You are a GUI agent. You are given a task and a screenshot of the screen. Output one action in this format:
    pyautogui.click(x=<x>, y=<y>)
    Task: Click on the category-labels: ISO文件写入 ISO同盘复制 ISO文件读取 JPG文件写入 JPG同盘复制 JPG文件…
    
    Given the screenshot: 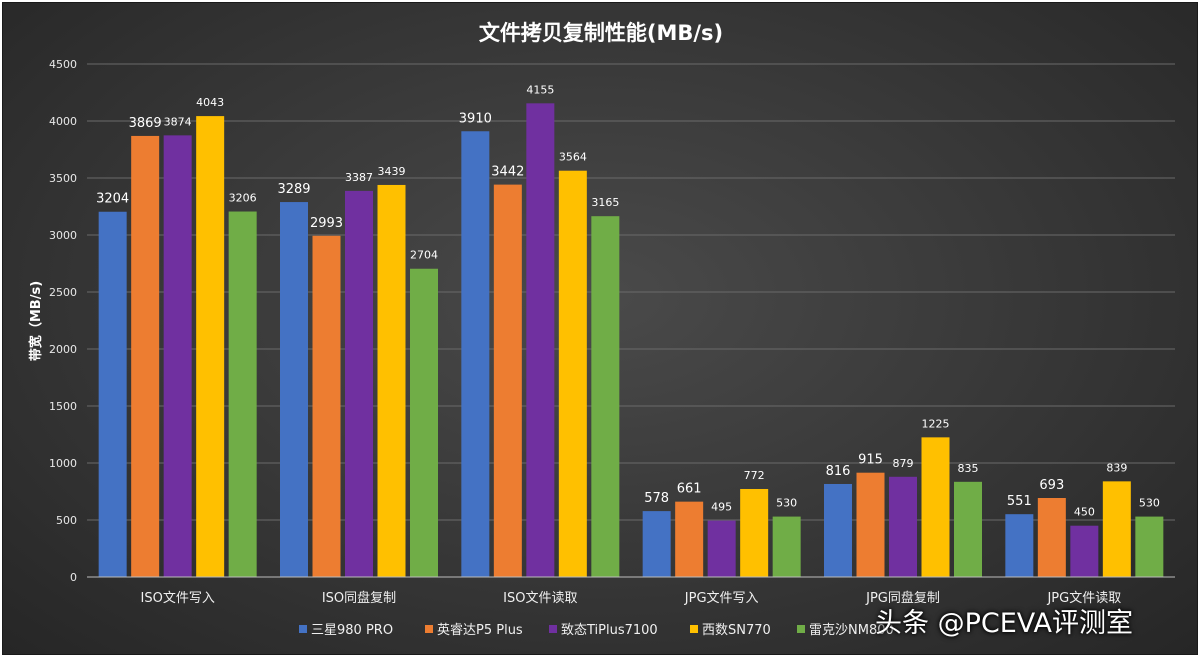 What is the action you would take?
    pyautogui.click(x=631, y=598)
    